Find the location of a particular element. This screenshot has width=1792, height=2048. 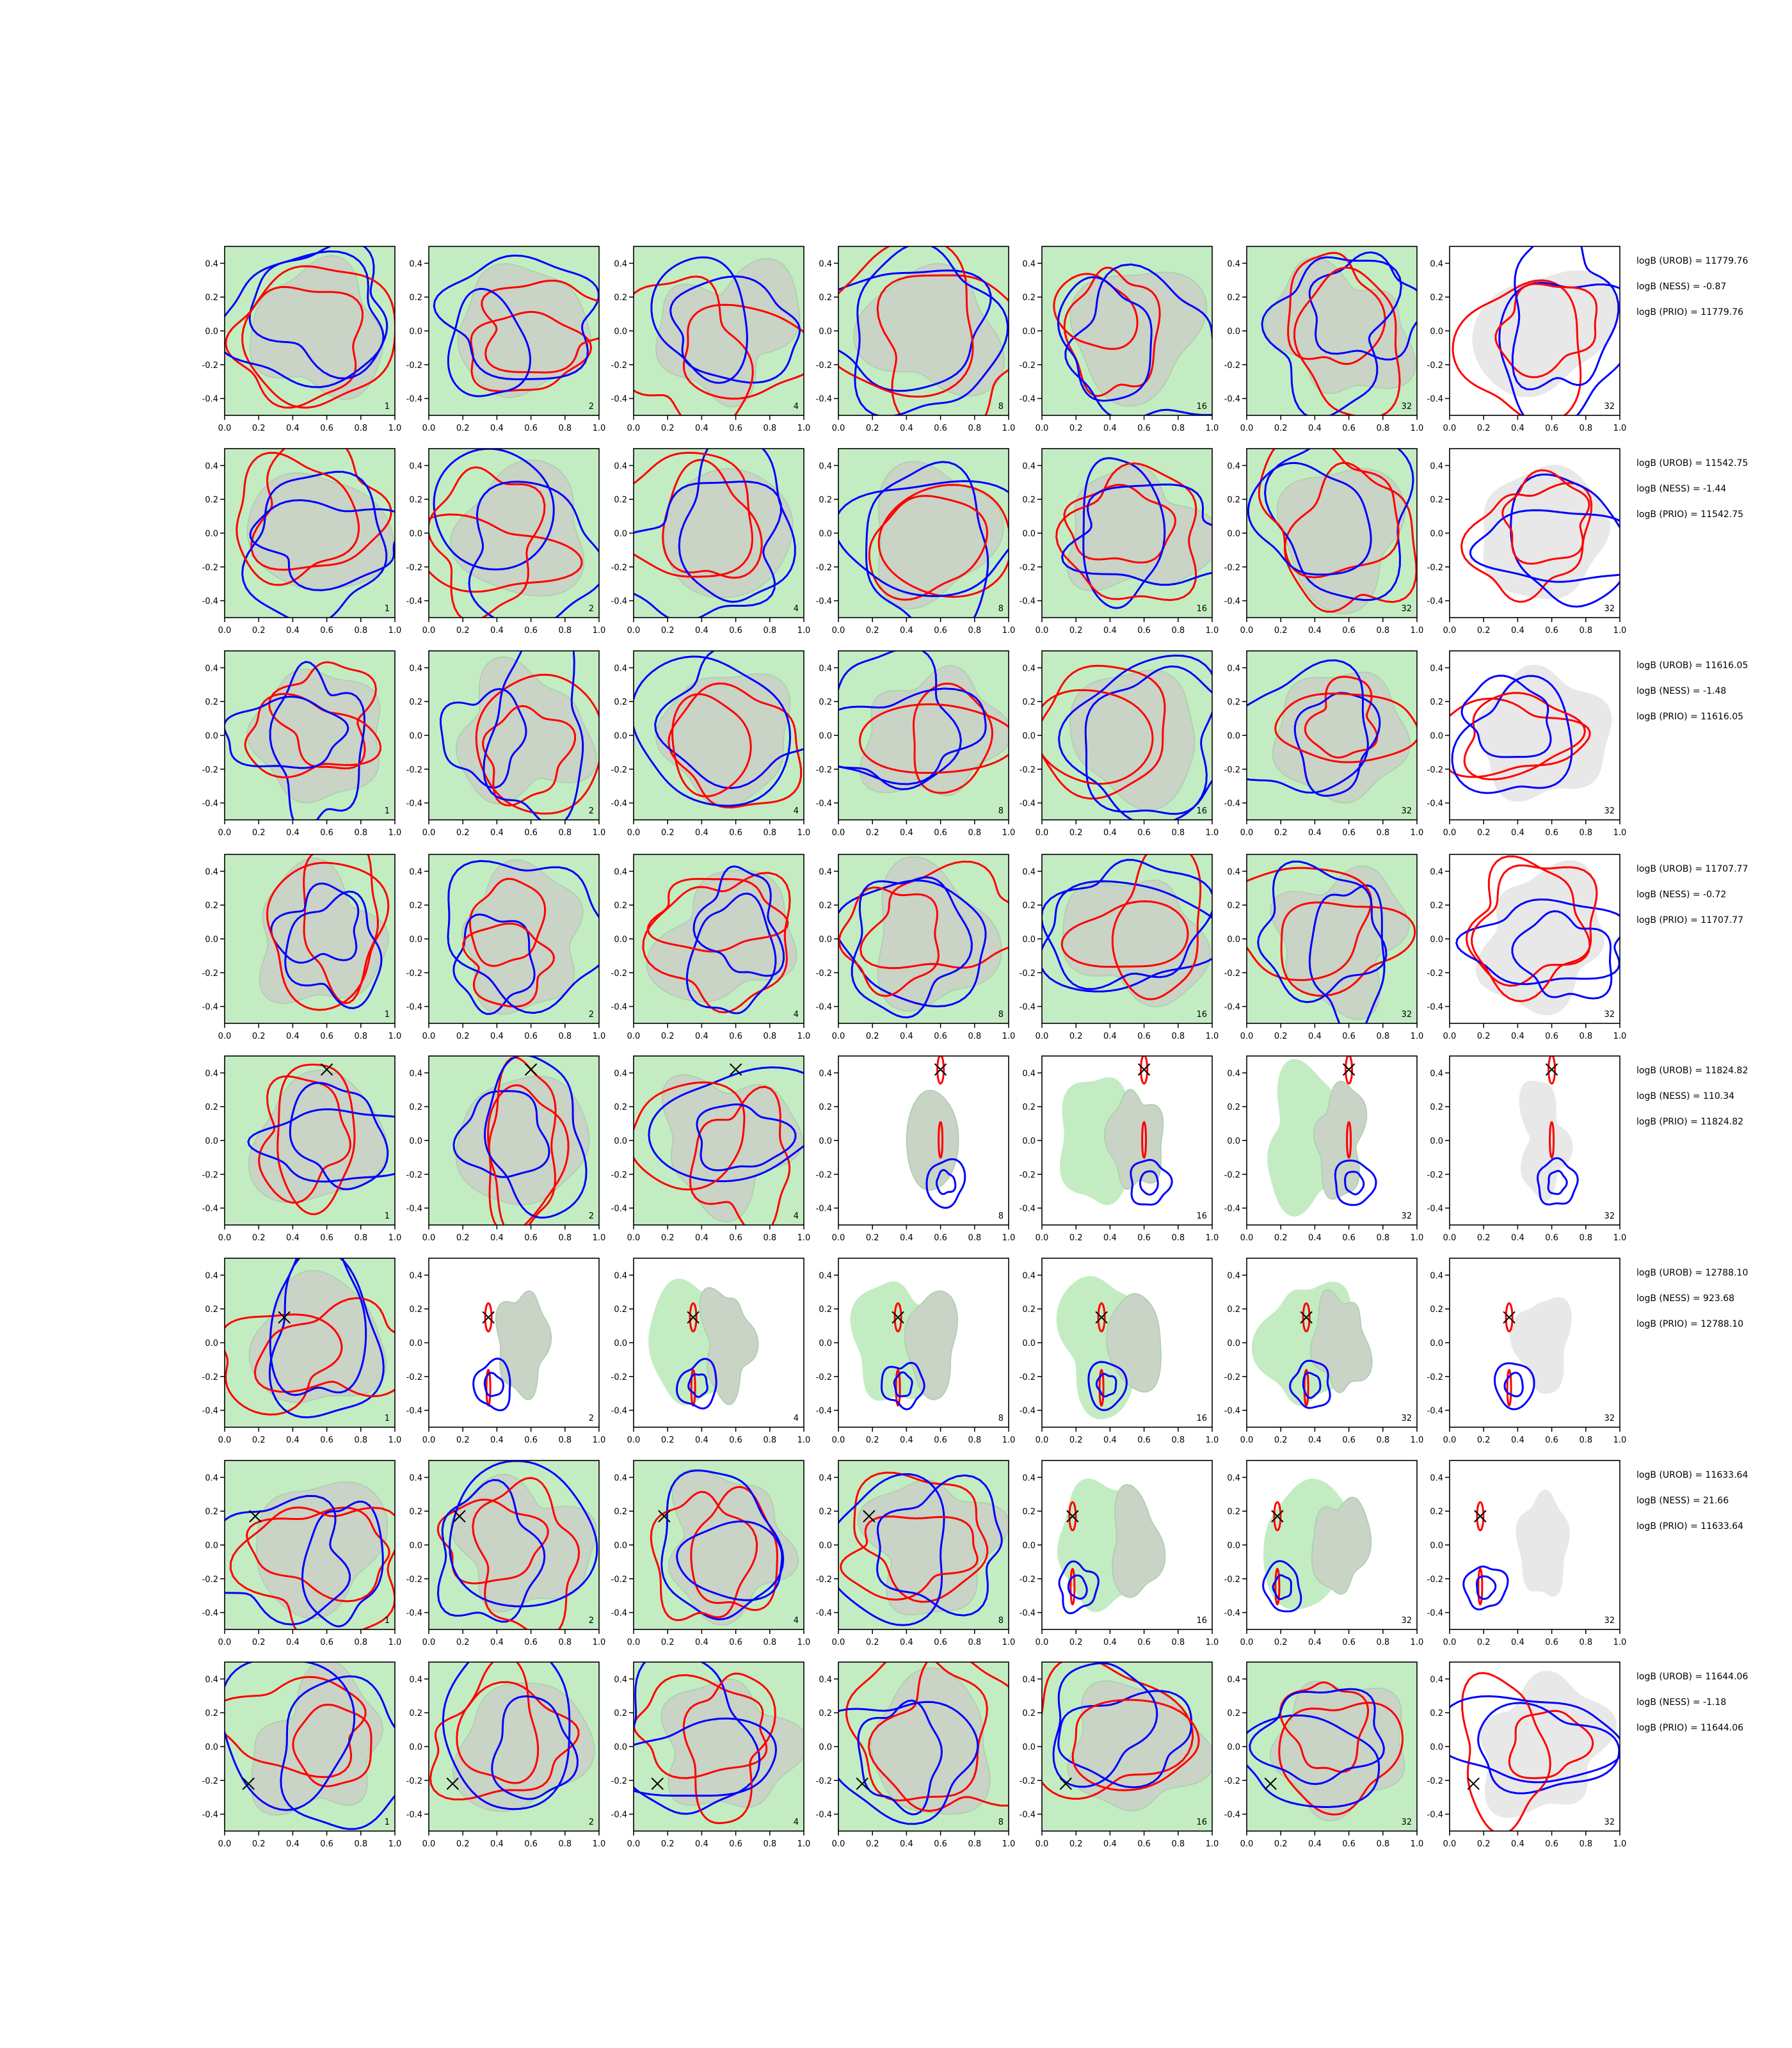

logB-annotation: logB (NESS) = 110.34 is located at coordinates (1685, 1096).